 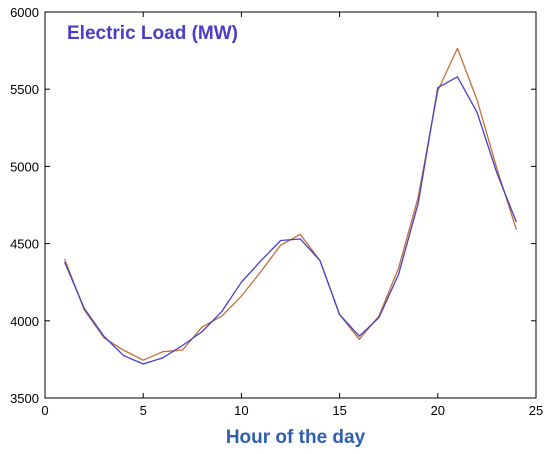 I want to click on x-axis-label: Hour of the day, so click(x=296, y=437).